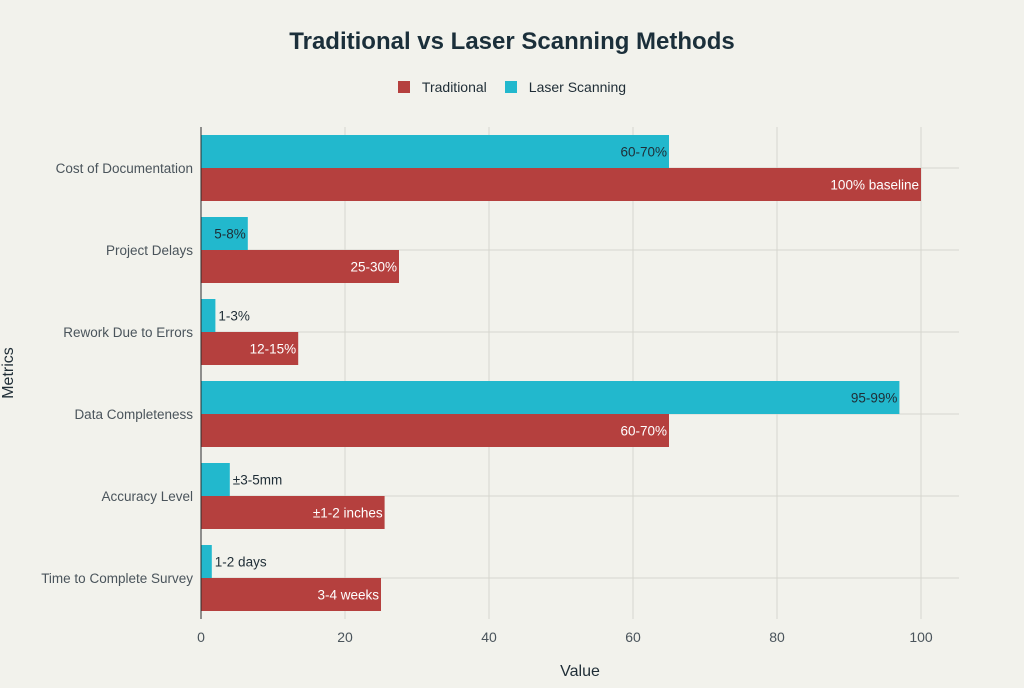 The height and width of the screenshot is (688, 1024). I want to click on legend-item-laser-scanning: Laser Scanning, so click(565, 87).